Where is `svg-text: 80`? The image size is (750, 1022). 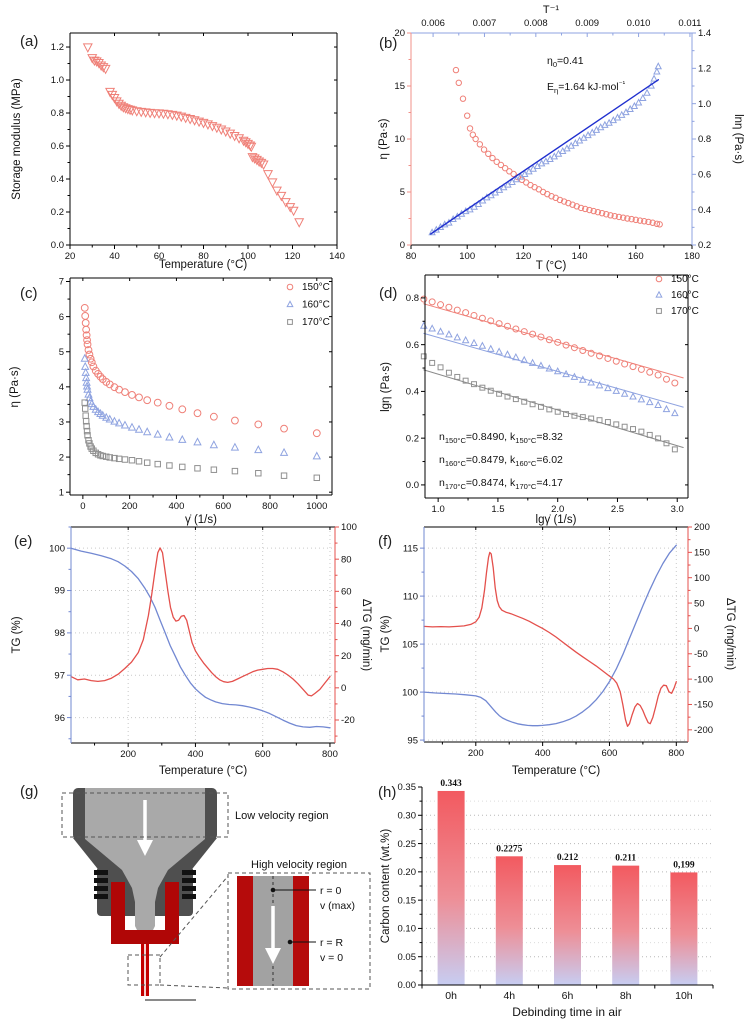 svg-text: 80 is located at coordinates (203, 256).